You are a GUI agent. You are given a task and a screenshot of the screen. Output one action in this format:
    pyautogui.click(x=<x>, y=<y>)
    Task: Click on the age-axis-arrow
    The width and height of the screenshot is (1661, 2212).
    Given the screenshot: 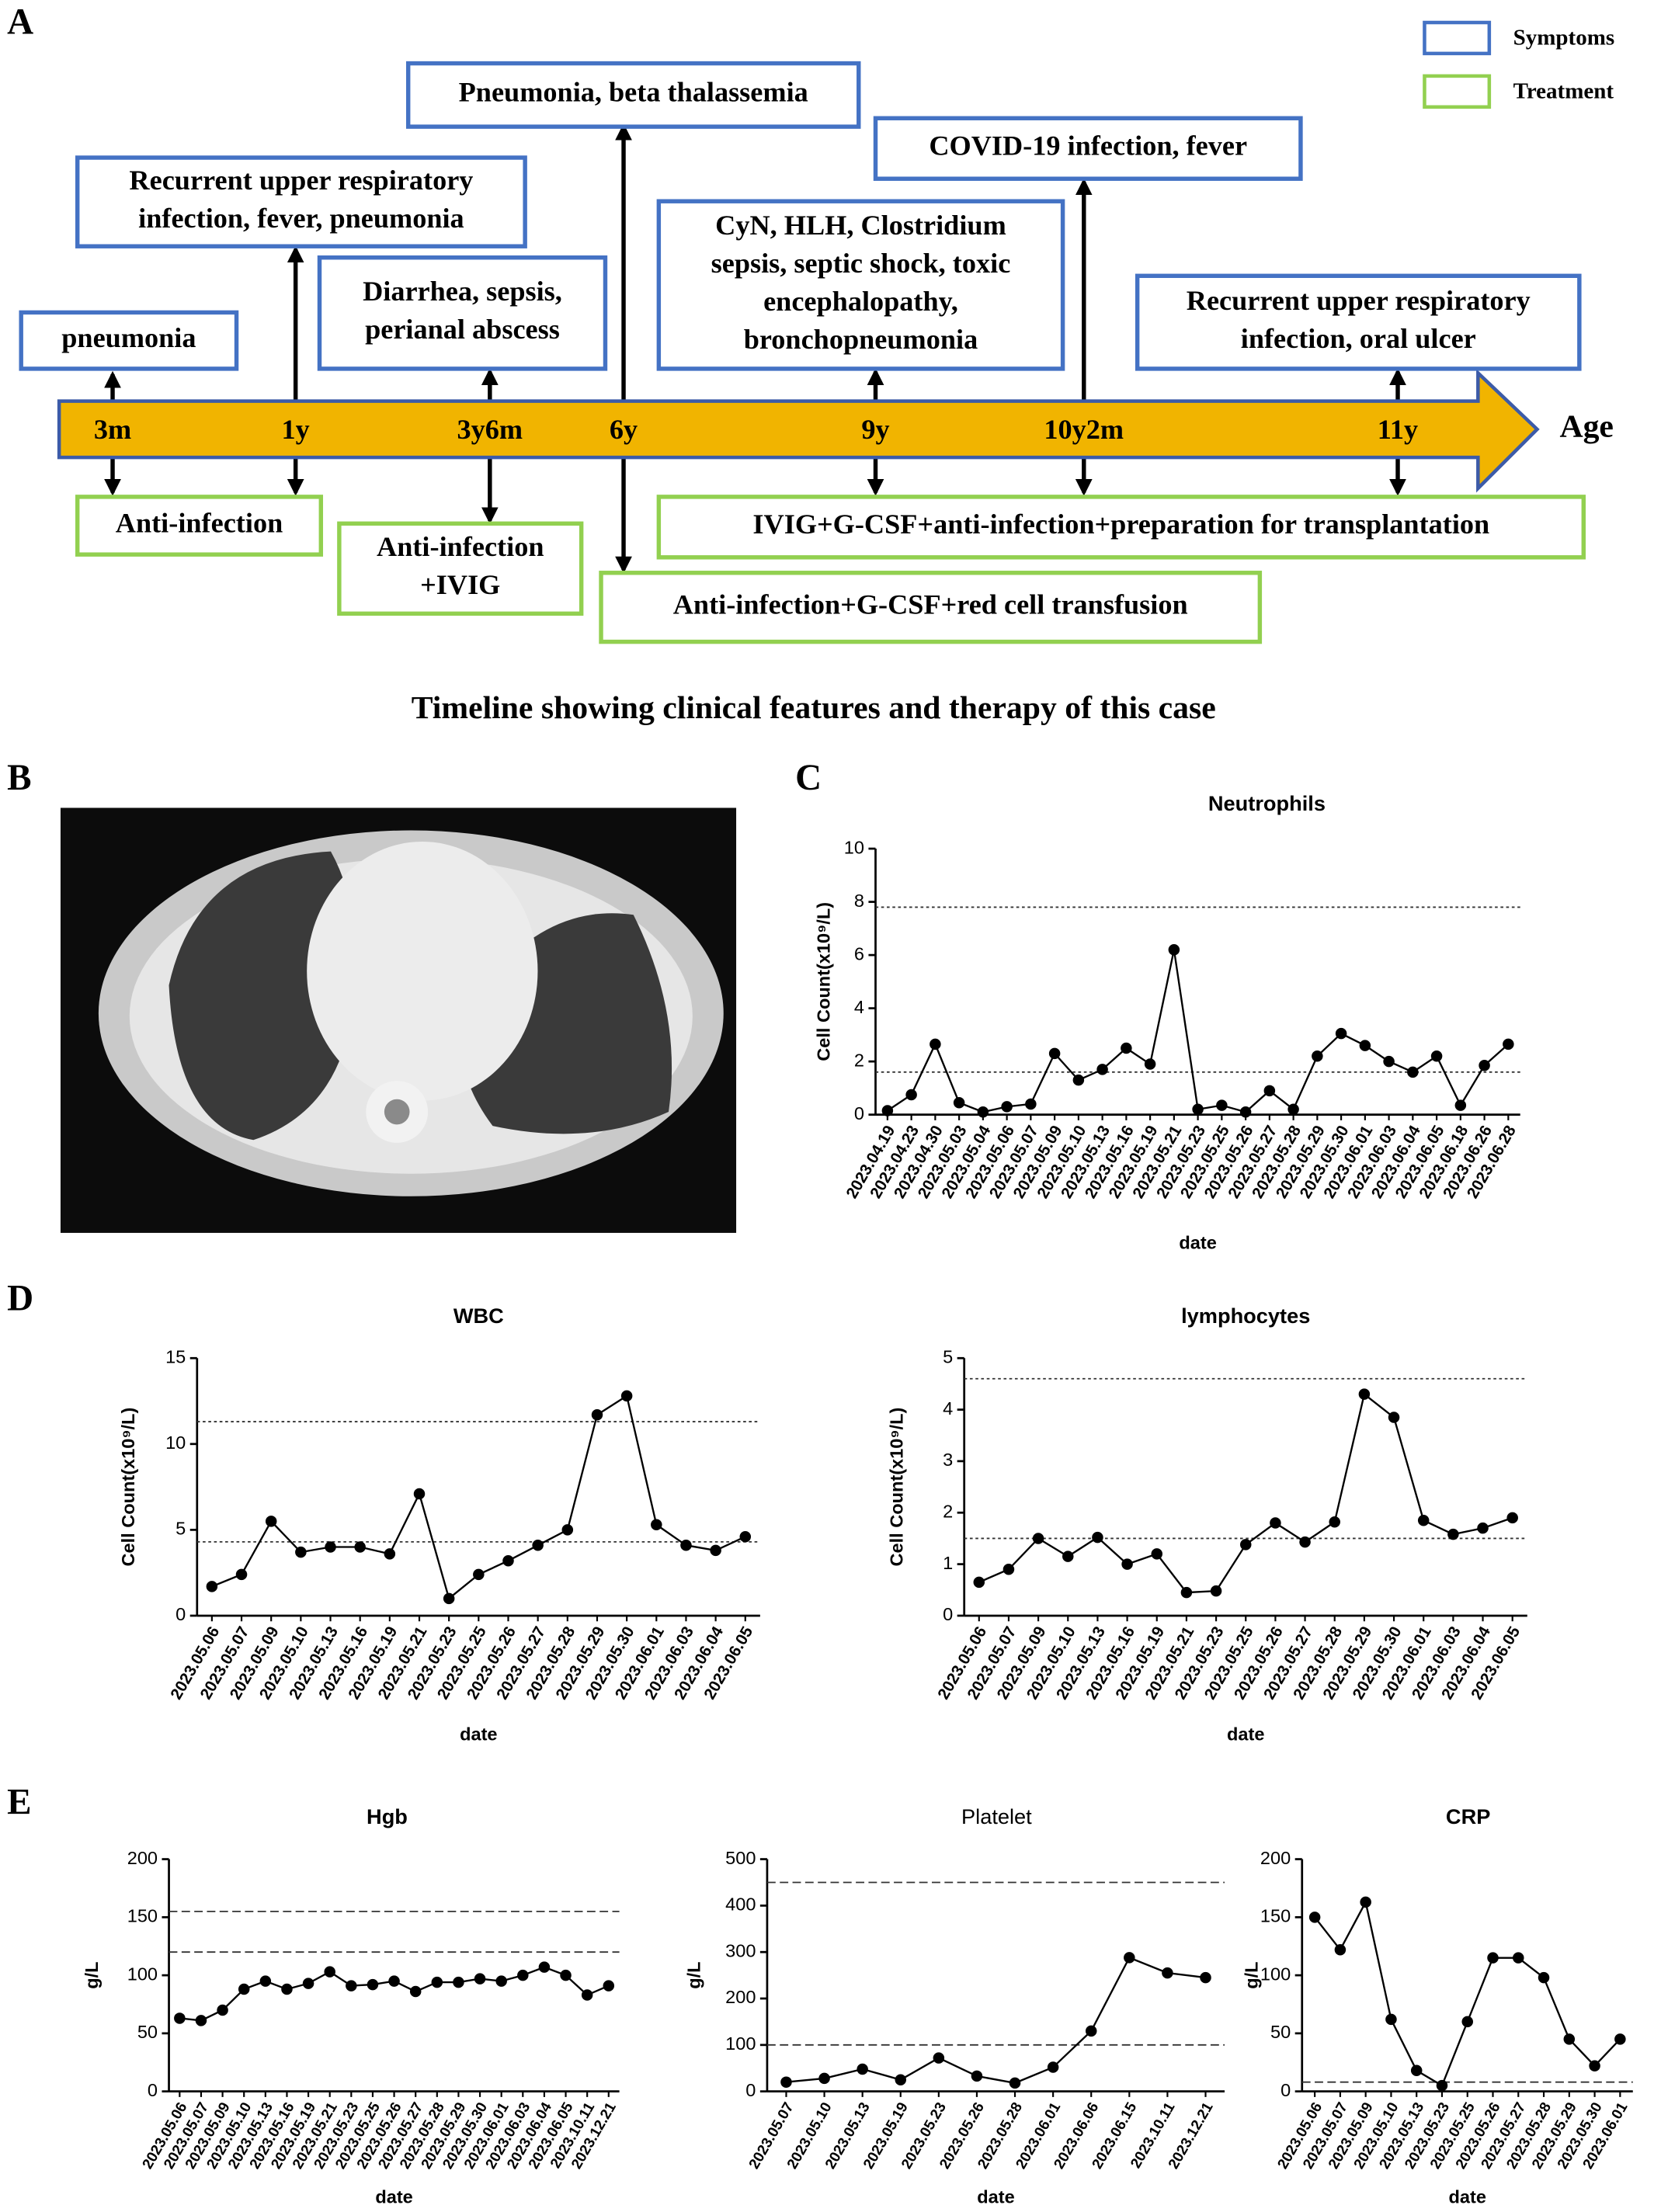 What is the action you would take?
    pyautogui.click(x=798, y=431)
    